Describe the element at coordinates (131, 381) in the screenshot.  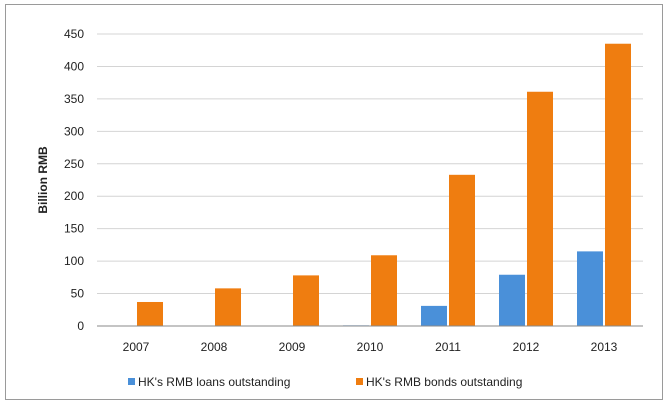
I see `legend-swatch-loans` at that location.